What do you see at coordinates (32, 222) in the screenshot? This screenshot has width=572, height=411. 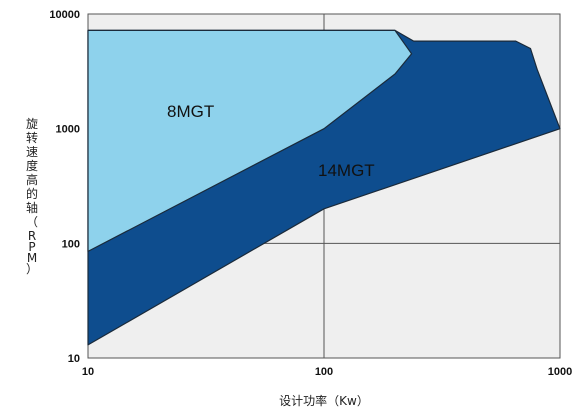 I see `y-axis-title-char: （` at bounding box center [32, 222].